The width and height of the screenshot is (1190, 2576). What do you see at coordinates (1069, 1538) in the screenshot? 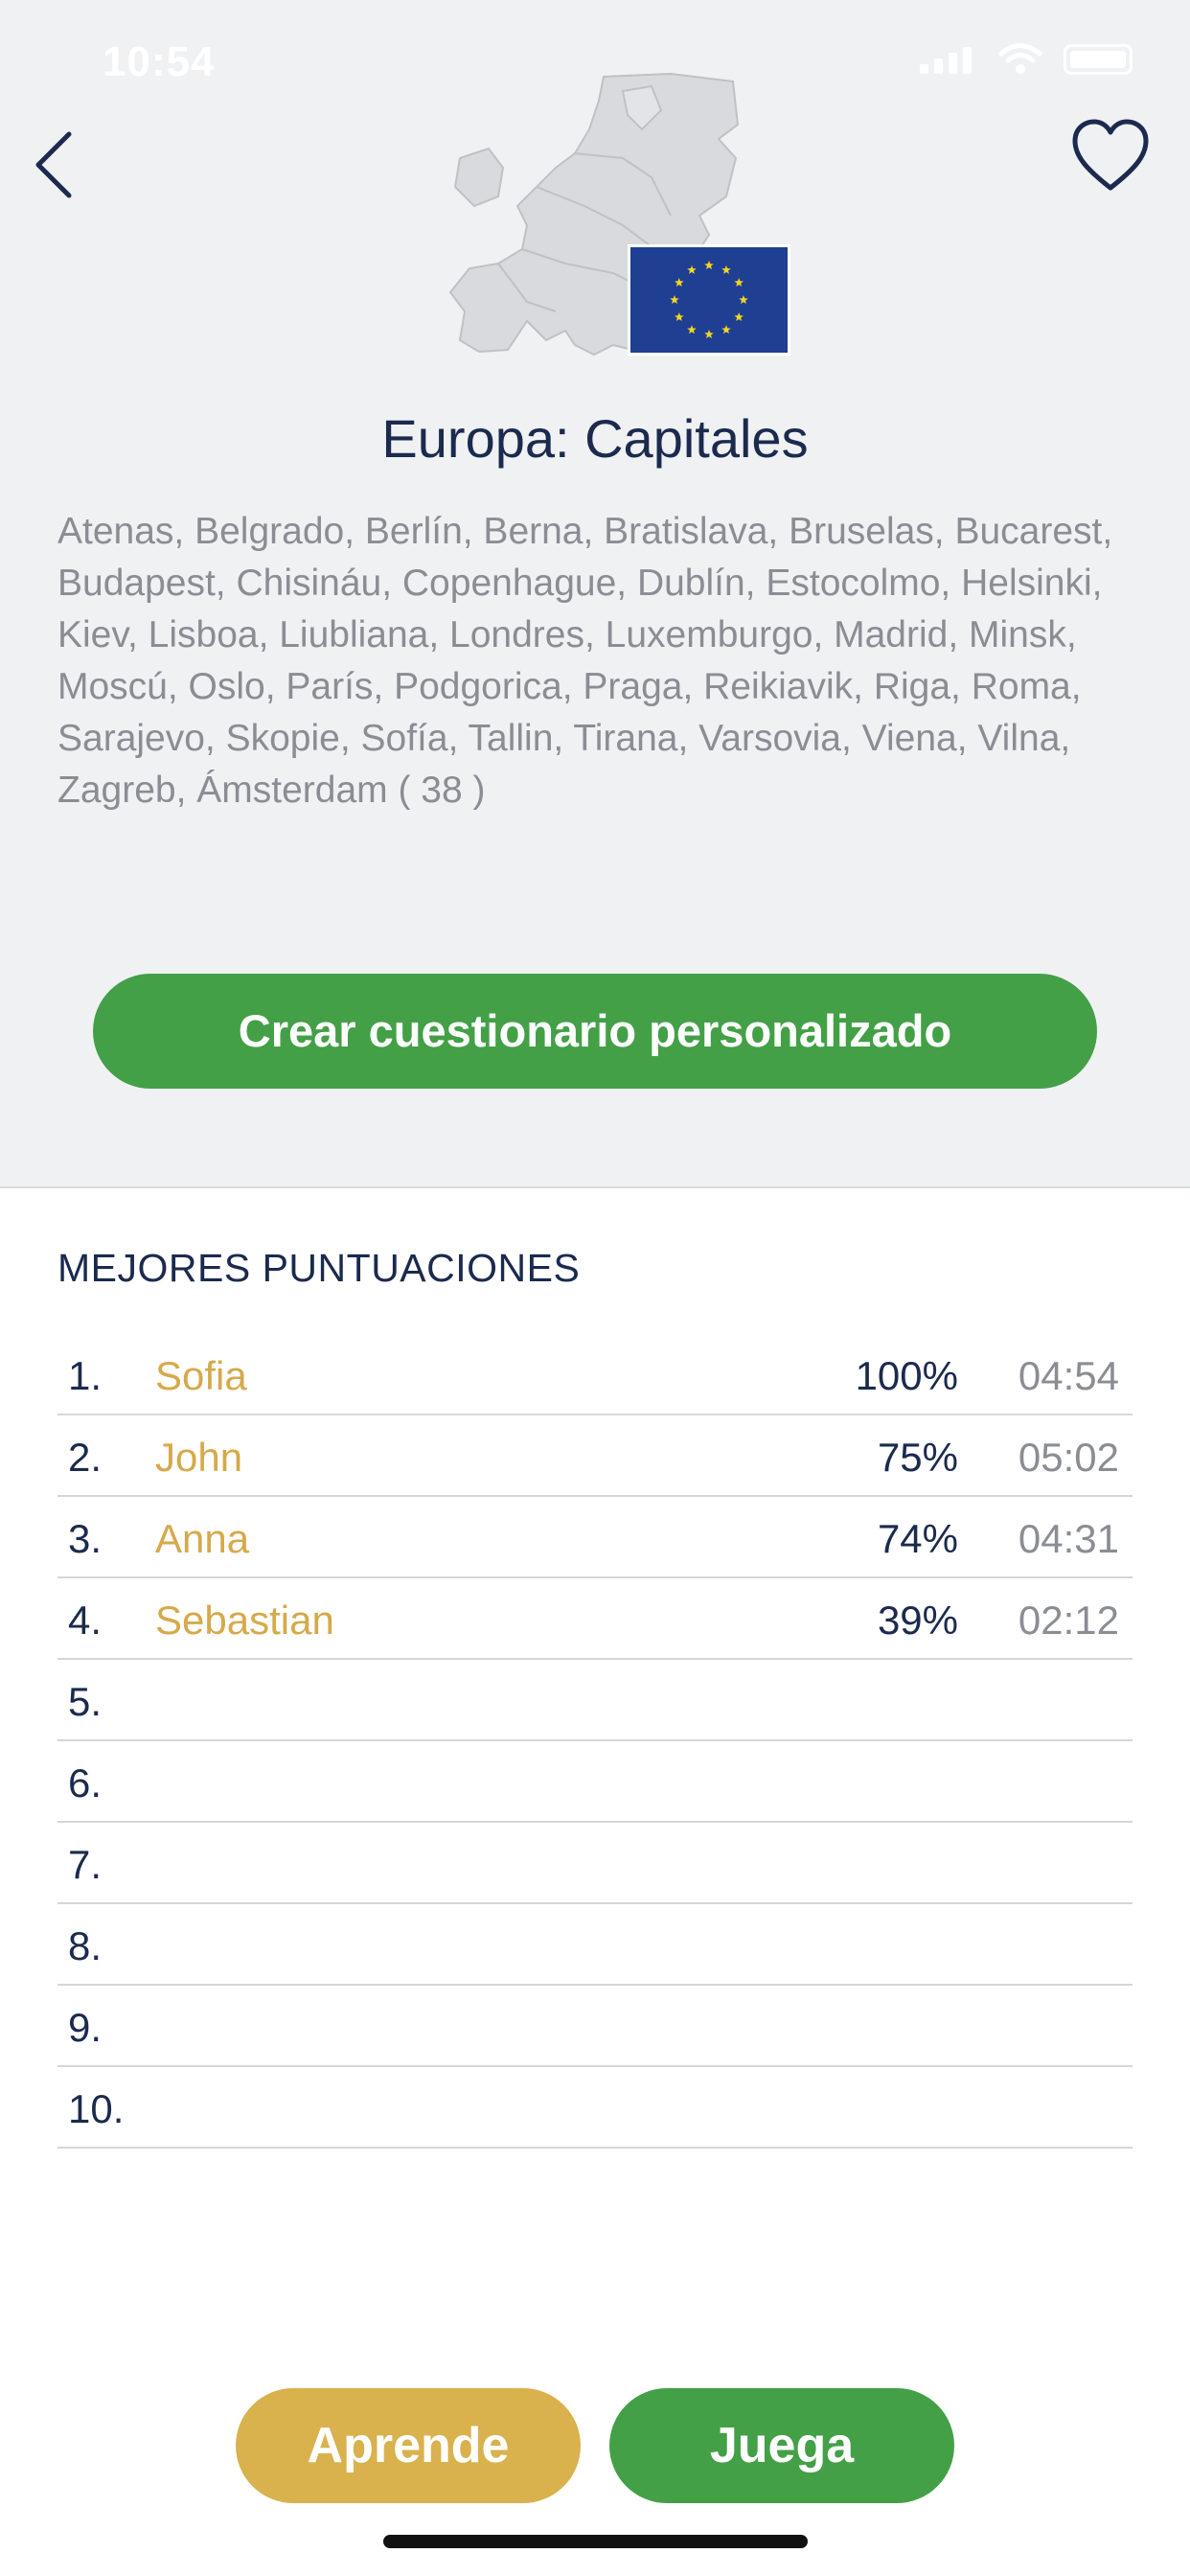
I see `score-time: 04:31` at bounding box center [1069, 1538].